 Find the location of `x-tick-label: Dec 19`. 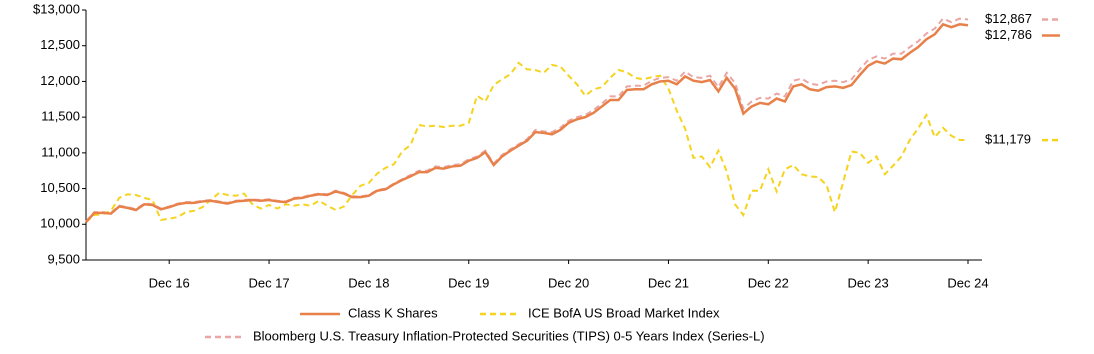

x-tick-label: Dec 19 is located at coordinates (468, 282).